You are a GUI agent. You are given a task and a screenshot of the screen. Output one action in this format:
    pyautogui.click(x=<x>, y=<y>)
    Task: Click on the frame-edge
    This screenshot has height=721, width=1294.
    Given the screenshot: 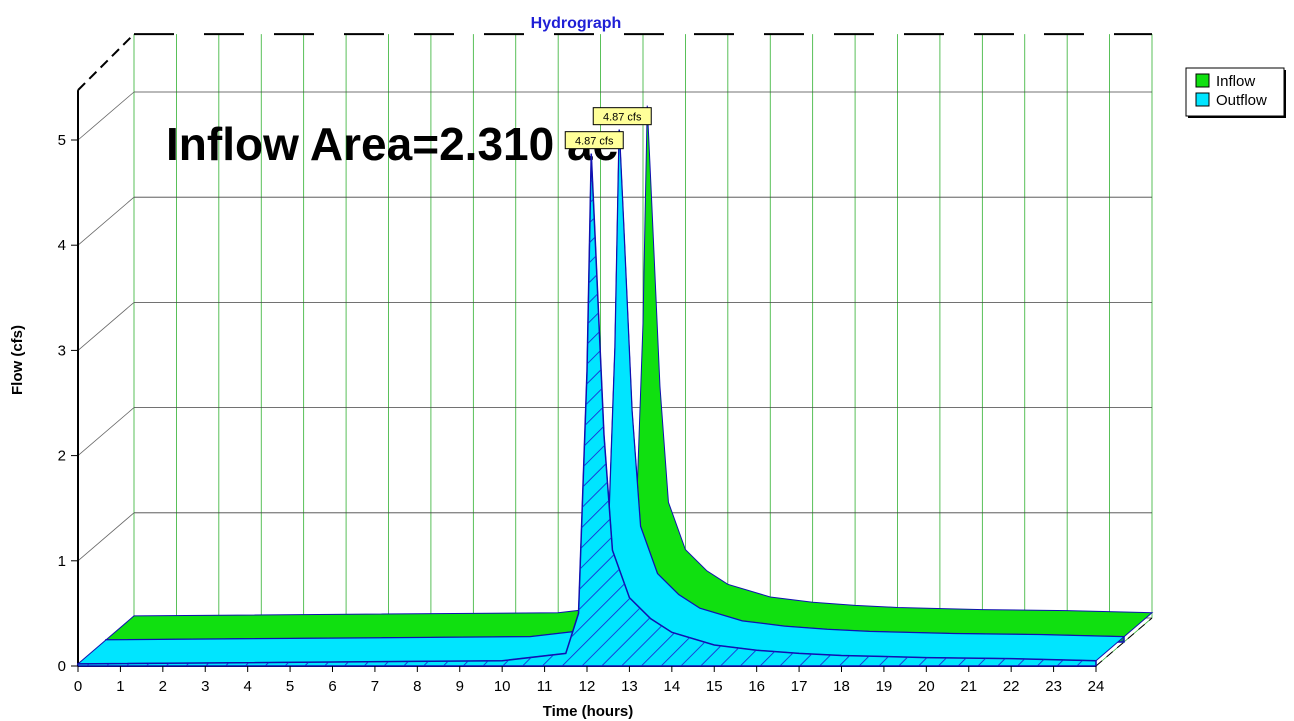 What is the action you would take?
    pyautogui.click(x=106, y=62)
    